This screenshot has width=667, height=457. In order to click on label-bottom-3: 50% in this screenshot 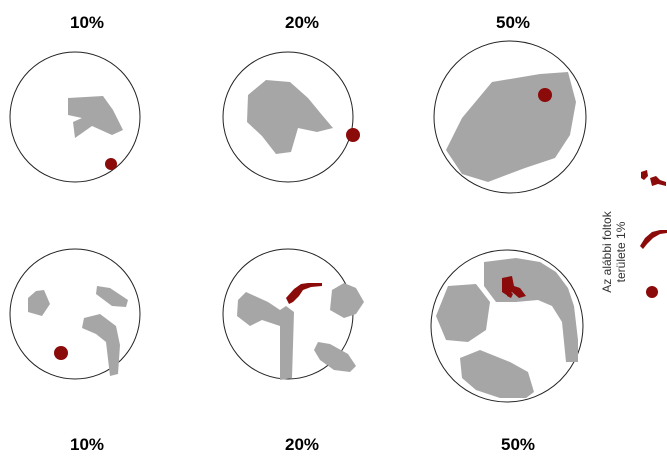, I will do `click(518, 444)`.